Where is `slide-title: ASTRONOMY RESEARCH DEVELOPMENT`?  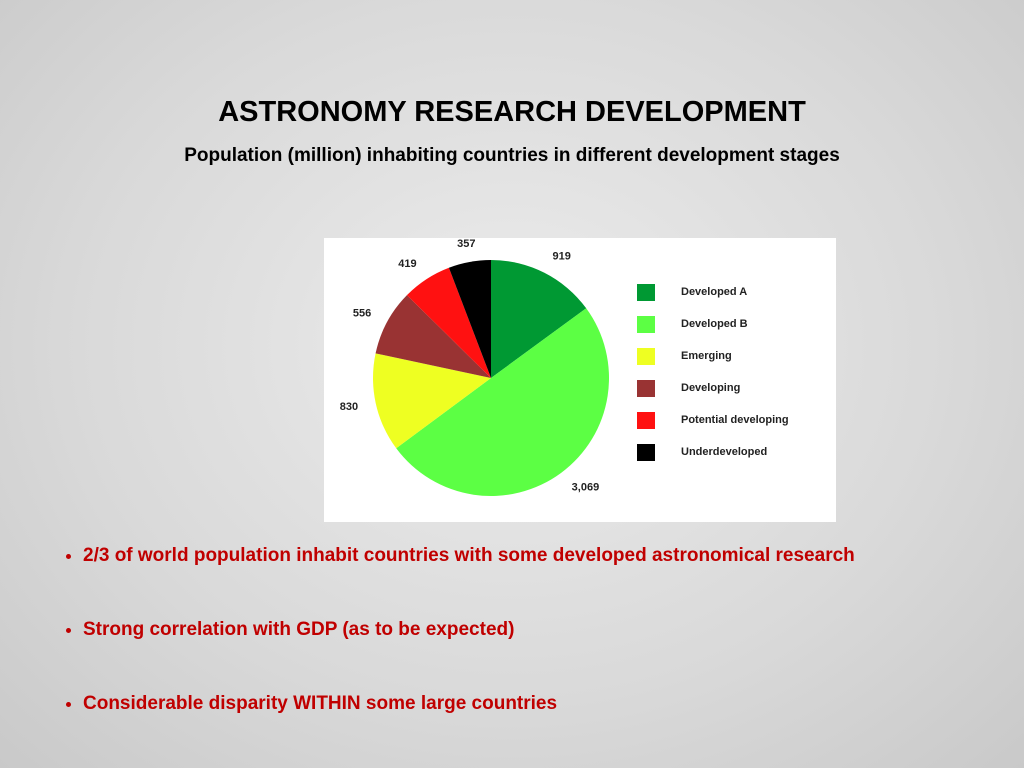
slide-title: ASTRONOMY RESEARCH DEVELOPMENT is located at coordinates (512, 112).